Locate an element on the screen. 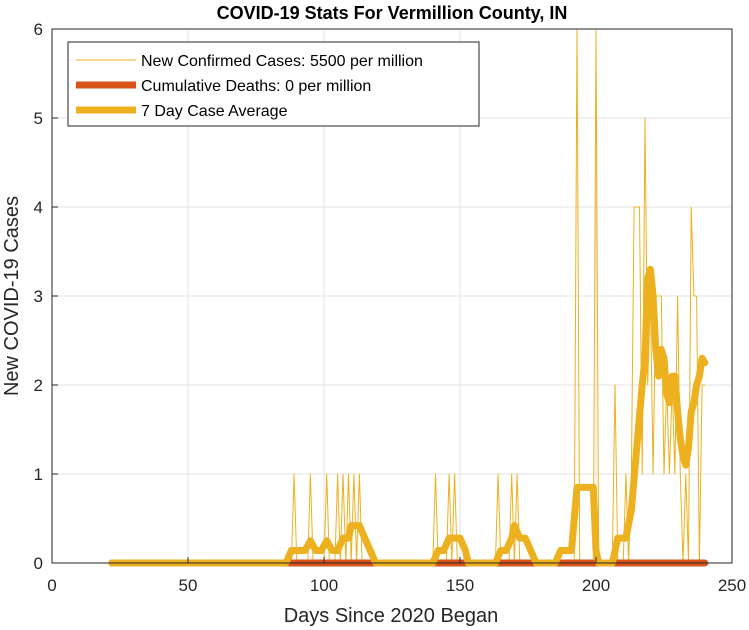  y-tick-label: 5 is located at coordinates (38, 118).